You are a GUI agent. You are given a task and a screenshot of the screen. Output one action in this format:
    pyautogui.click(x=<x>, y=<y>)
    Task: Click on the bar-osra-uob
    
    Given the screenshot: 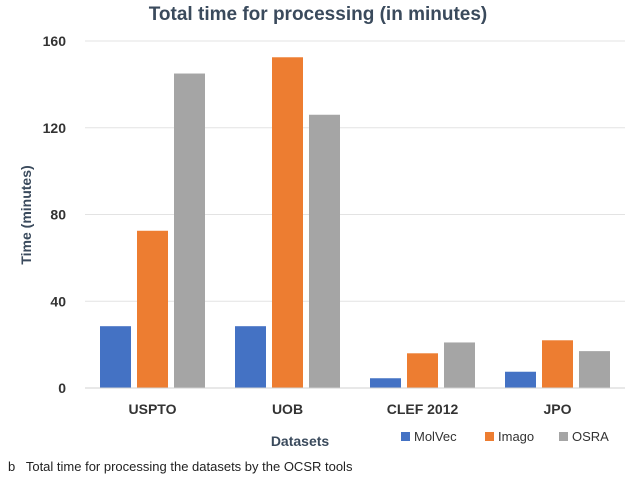 What is the action you would take?
    pyautogui.click(x=324, y=251)
    